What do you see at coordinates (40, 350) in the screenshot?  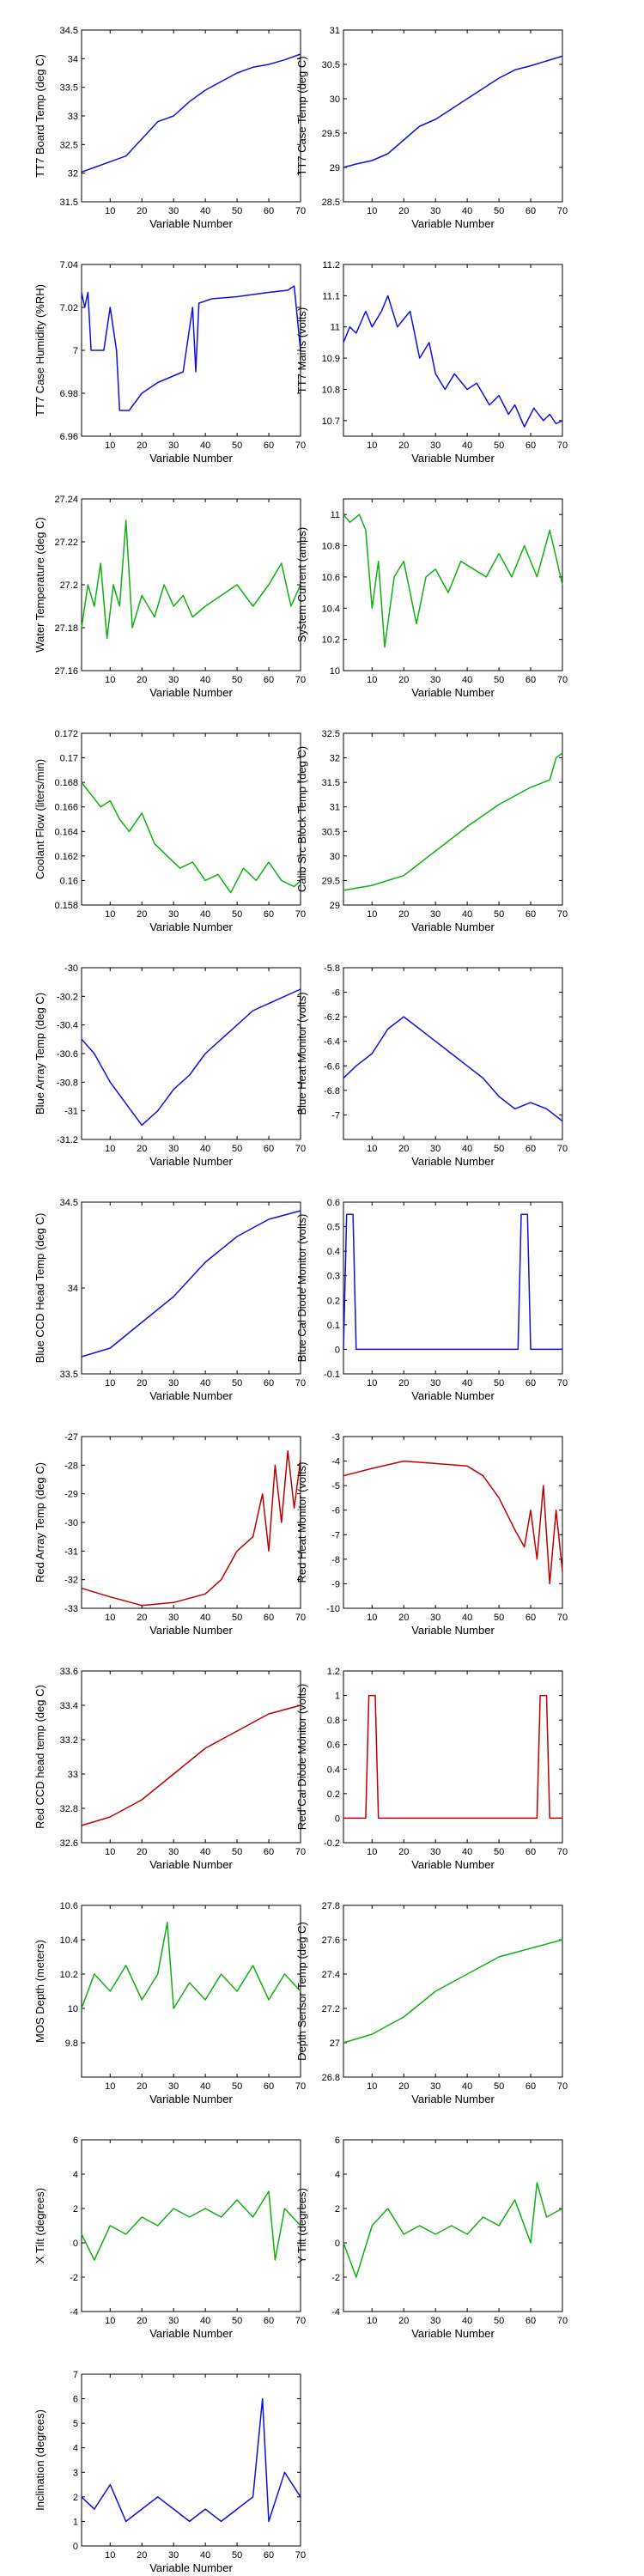 I see `y-axis-label: TT7 Case Humidity (%RH)` at bounding box center [40, 350].